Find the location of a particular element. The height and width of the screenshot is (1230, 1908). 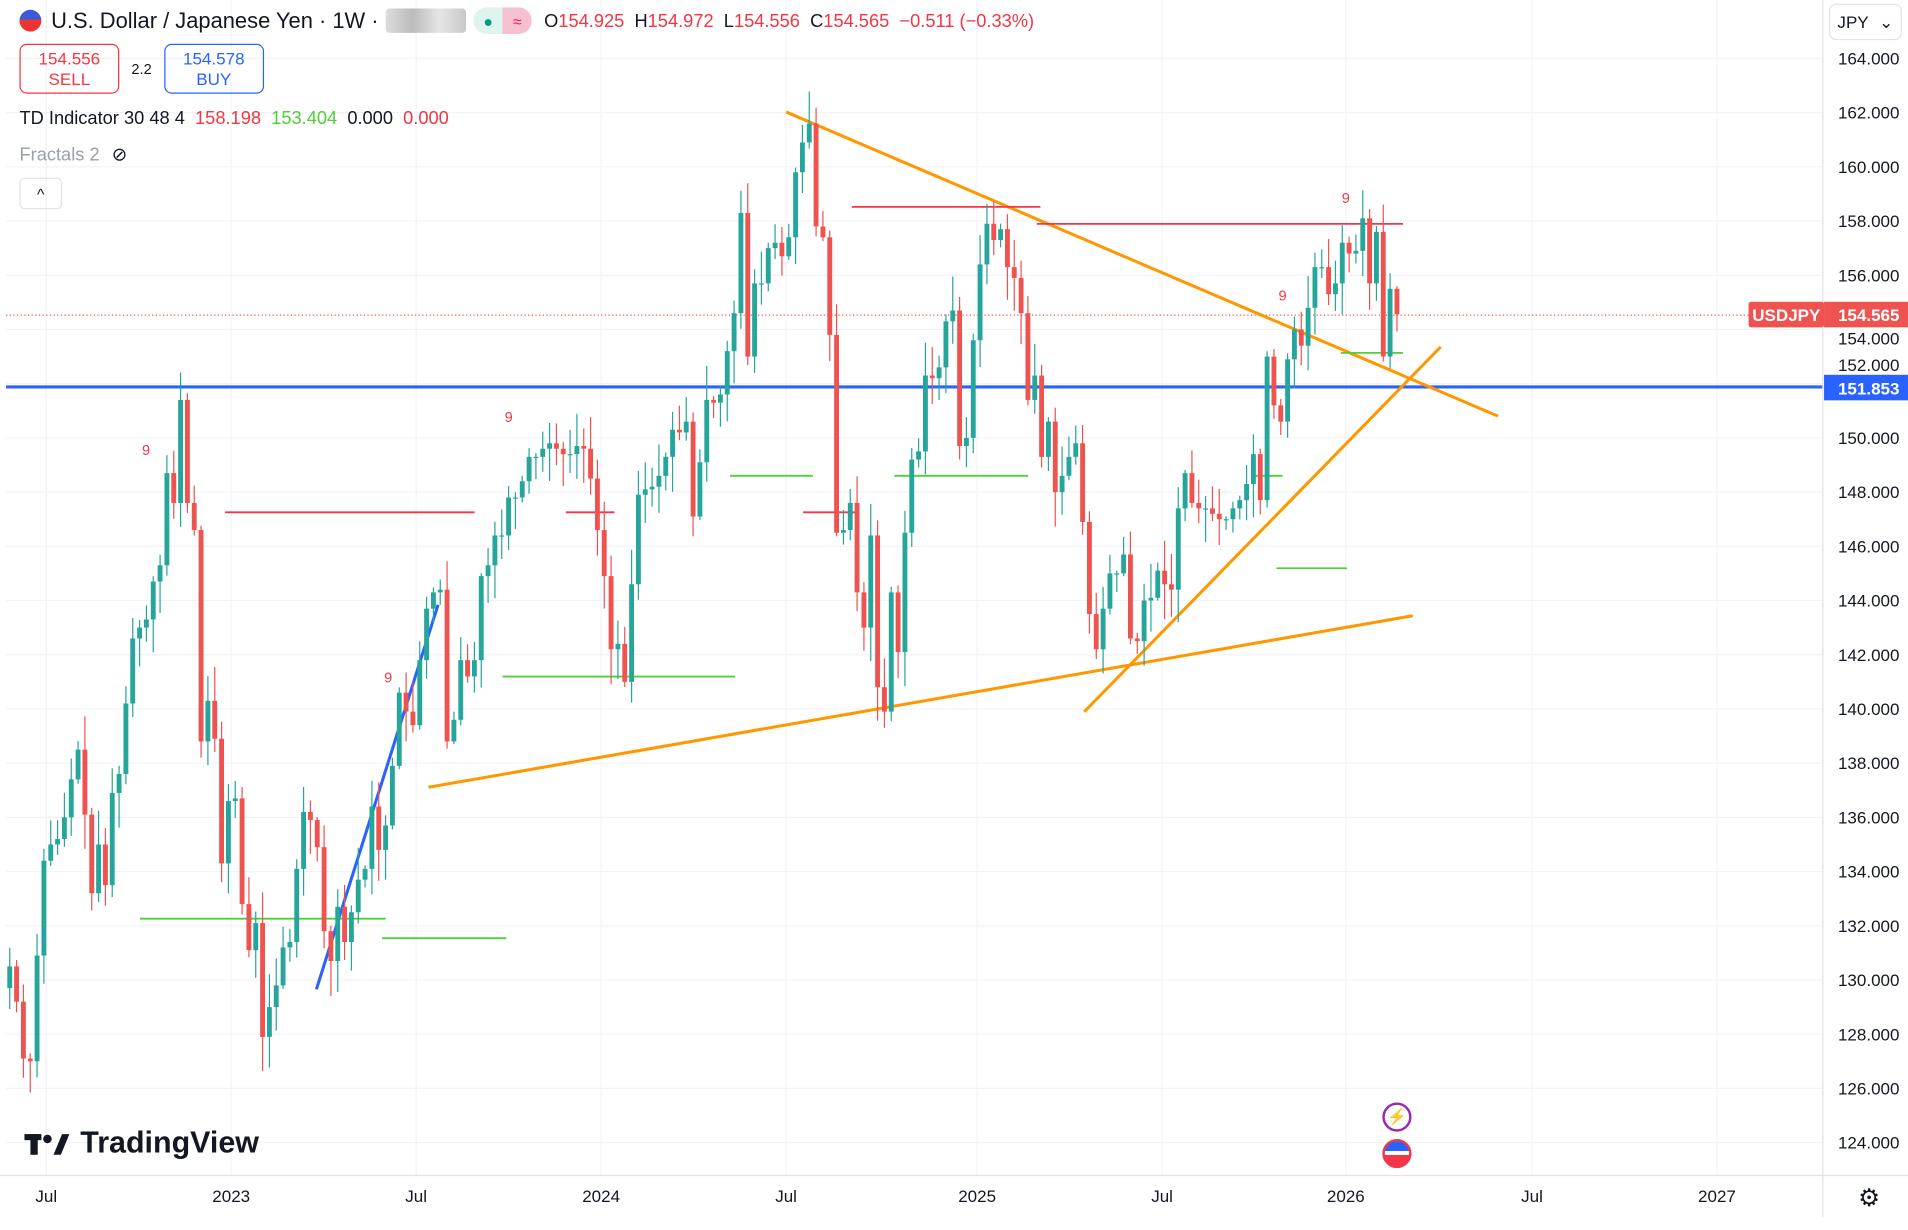

trade-panel: 154.556 SELL 2.2 154.578 BUY is located at coordinates (141, 68).